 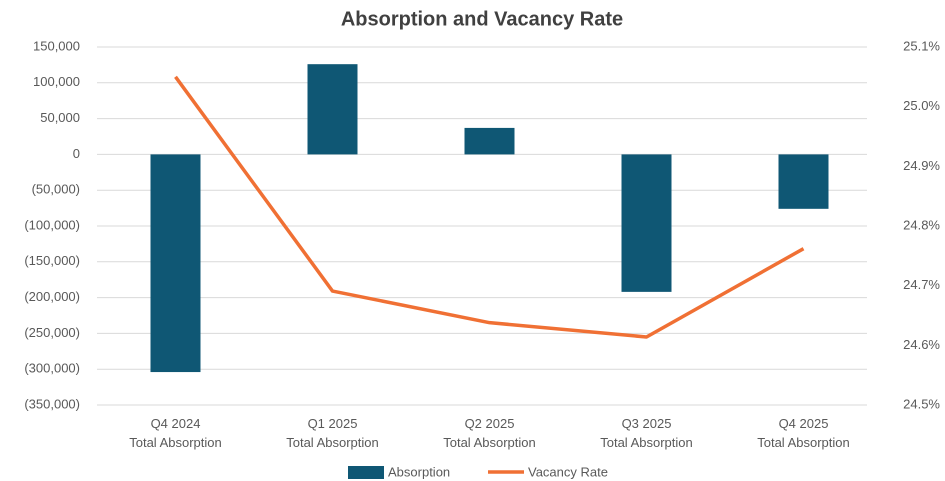 What do you see at coordinates (60, 117) in the screenshot?
I see `y-tick-label: 50,000` at bounding box center [60, 117].